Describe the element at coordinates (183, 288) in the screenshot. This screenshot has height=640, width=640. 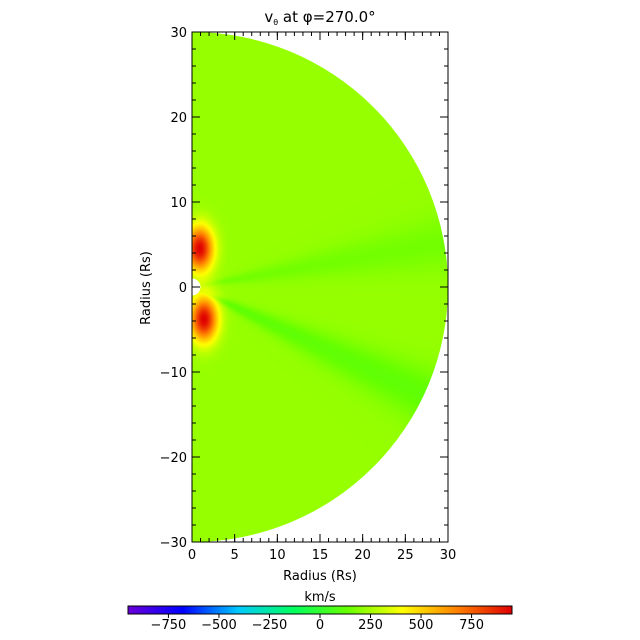
I see `y-tick-label: 0` at that location.